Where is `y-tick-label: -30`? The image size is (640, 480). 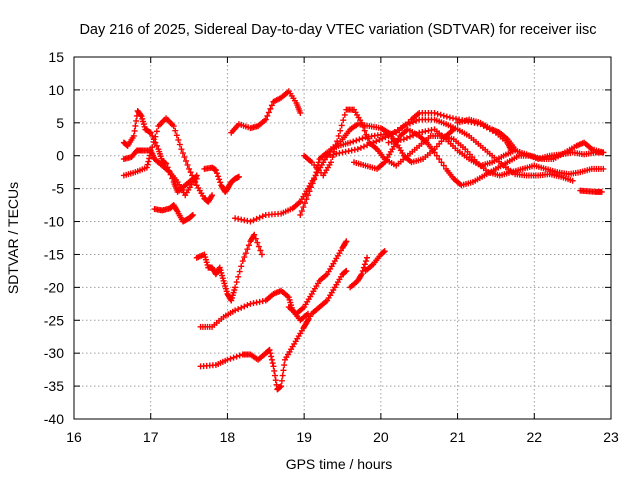
y-tick-label: -30 is located at coordinates (54, 353).